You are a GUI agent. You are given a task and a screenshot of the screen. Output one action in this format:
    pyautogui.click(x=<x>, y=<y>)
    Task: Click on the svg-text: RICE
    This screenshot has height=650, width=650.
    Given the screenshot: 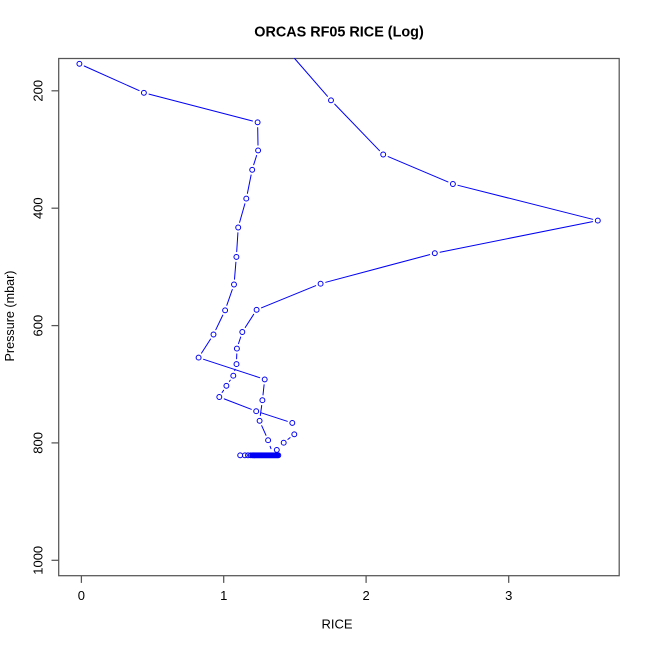 What is the action you would take?
    pyautogui.click(x=336, y=624)
    